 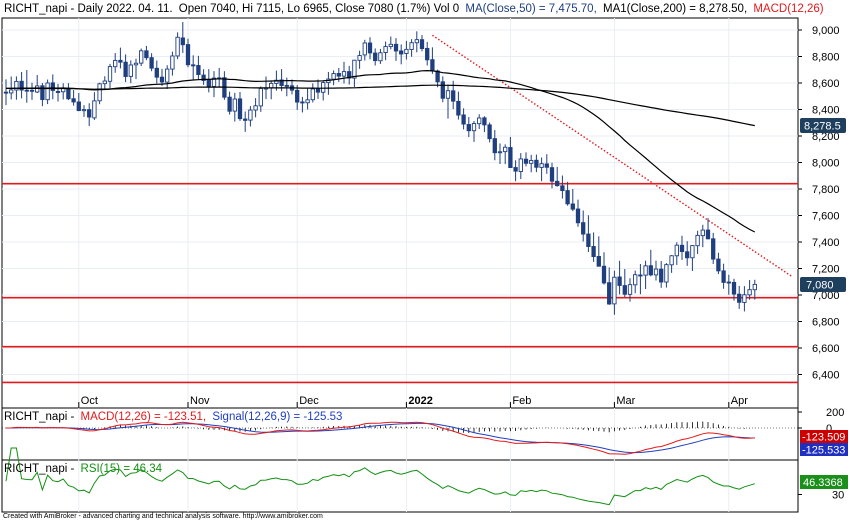 I want to click on price-tick-label: 8,800, so click(x=826, y=58).